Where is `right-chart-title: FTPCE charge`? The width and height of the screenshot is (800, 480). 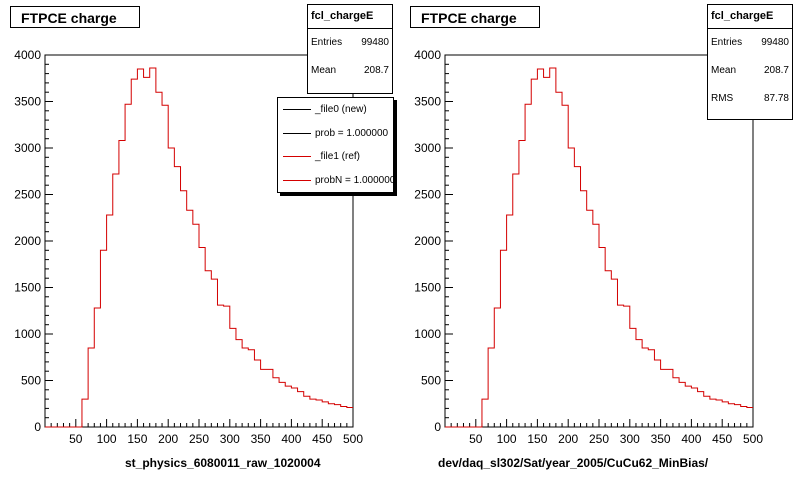
right-chart-title: FTPCE charge is located at coordinates (475, 17).